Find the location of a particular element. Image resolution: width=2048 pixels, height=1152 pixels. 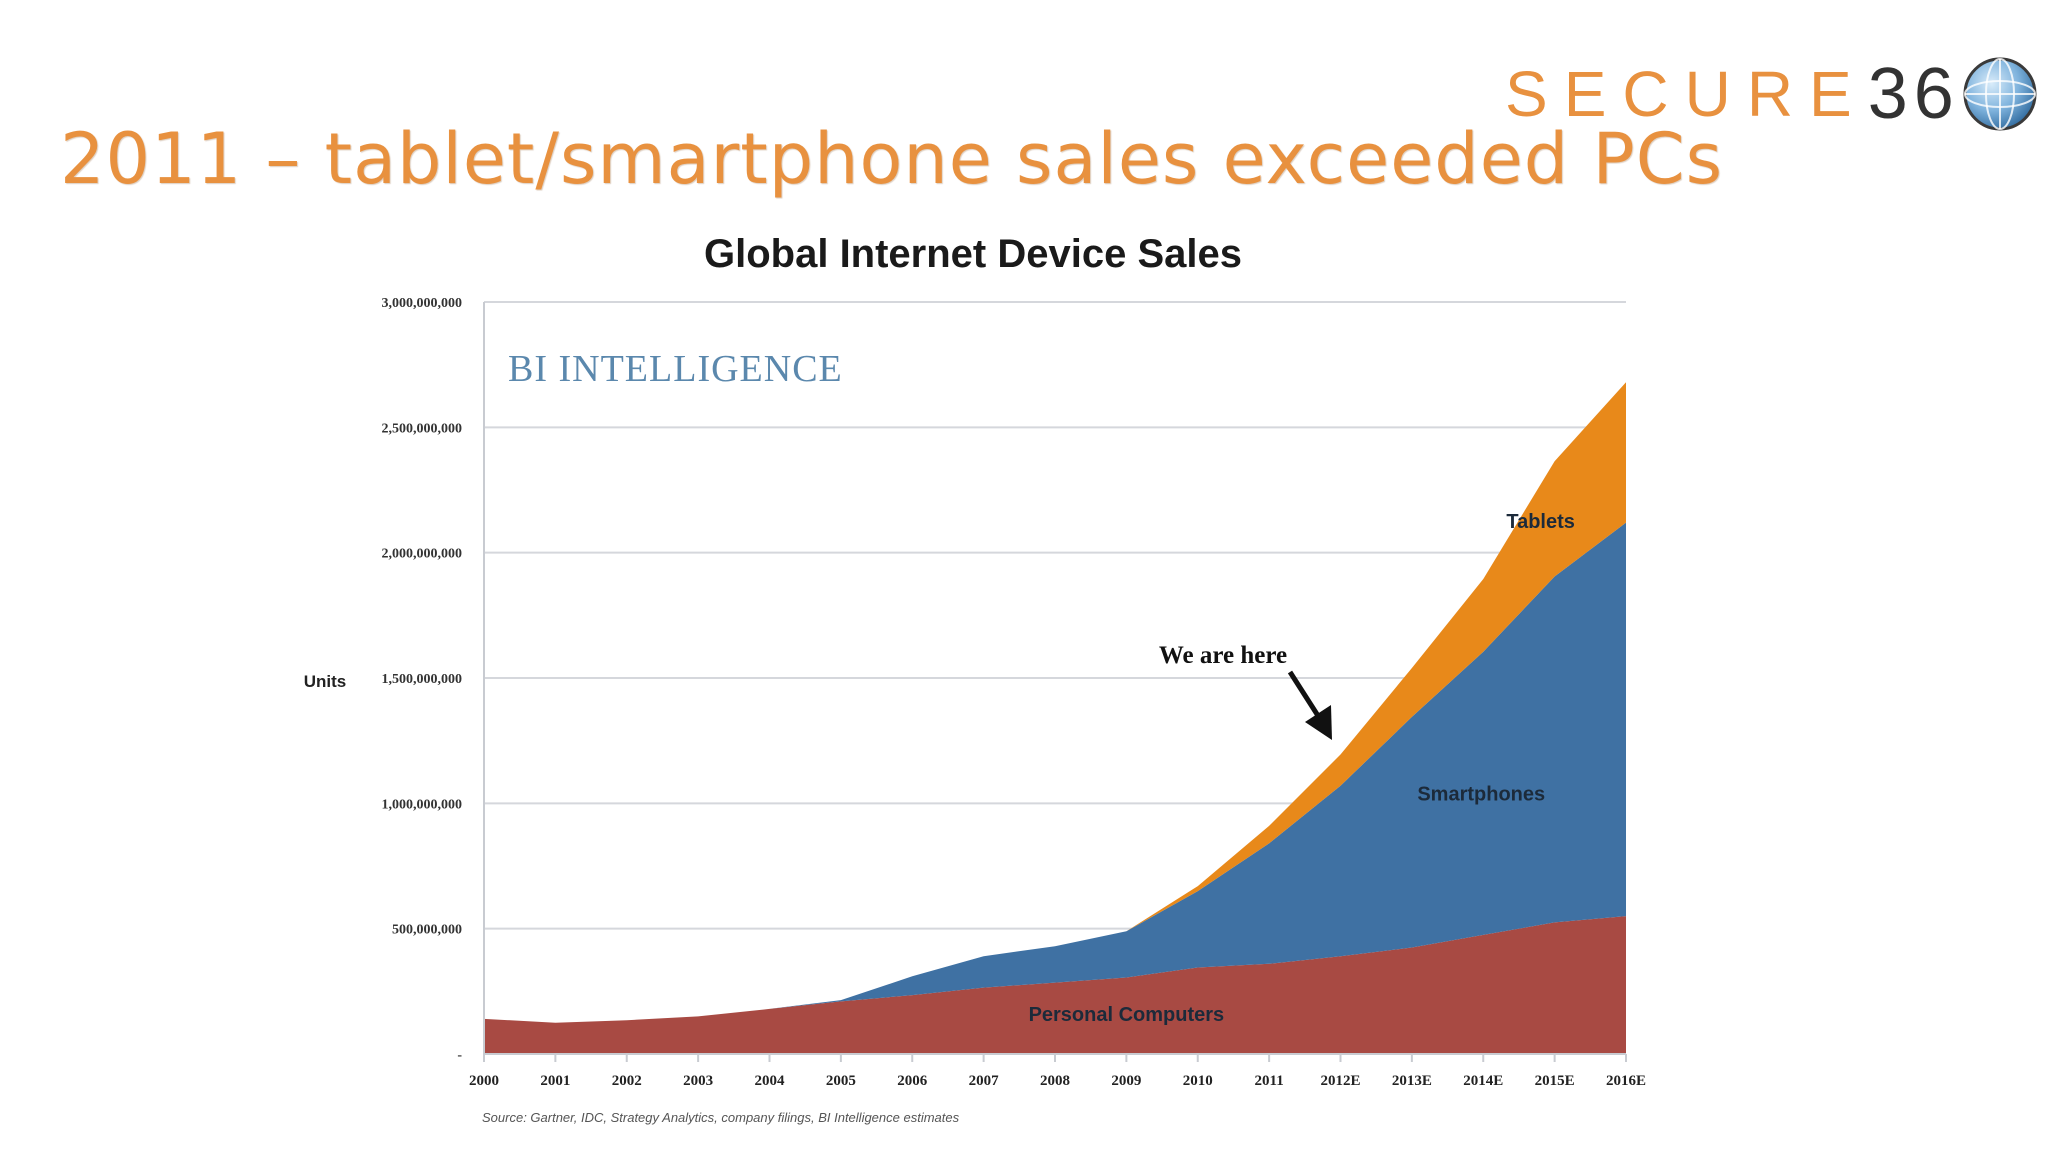

x-tick-label: 2011 is located at coordinates (1269, 1081).